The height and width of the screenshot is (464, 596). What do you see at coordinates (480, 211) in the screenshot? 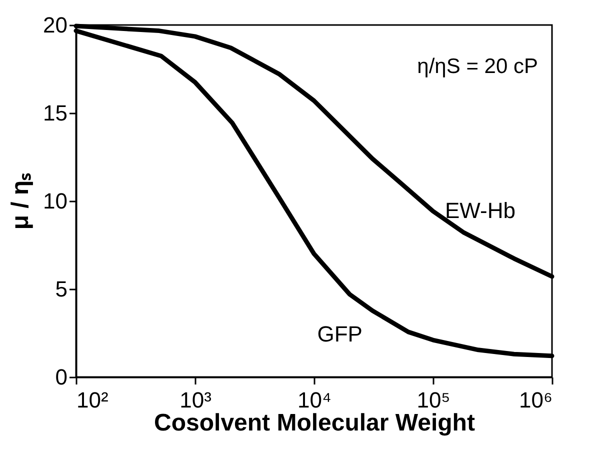
I see `series-label: EW-Hb` at bounding box center [480, 211].